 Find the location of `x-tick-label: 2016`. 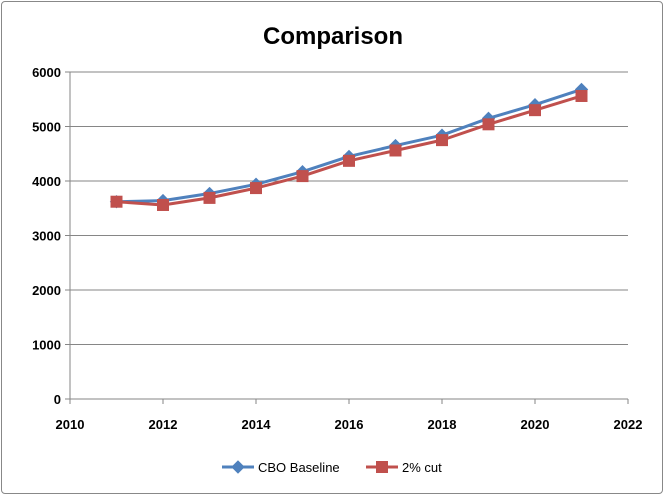

x-tick-label: 2016 is located at coordinates (349, 424).